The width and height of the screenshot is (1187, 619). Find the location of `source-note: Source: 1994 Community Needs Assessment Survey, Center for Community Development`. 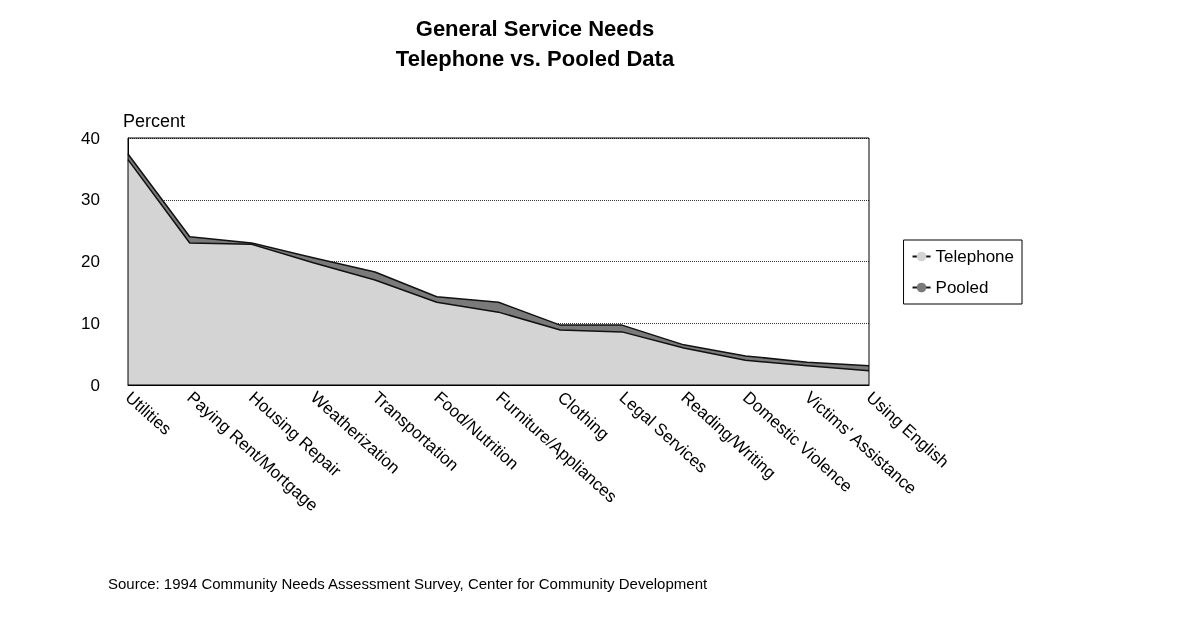

source-note: Source: 1994 Community Needs Assessment Survey, Center for Community Development is located at coordinates (408, 583).